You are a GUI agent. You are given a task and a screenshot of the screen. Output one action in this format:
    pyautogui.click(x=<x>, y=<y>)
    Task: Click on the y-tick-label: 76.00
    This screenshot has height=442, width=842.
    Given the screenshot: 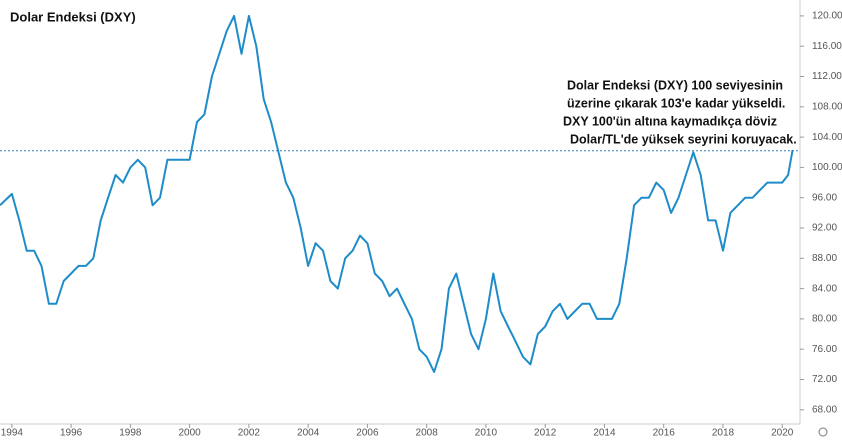 What is the action you would take?
    pyautogui.click(x=824, y=349)
    